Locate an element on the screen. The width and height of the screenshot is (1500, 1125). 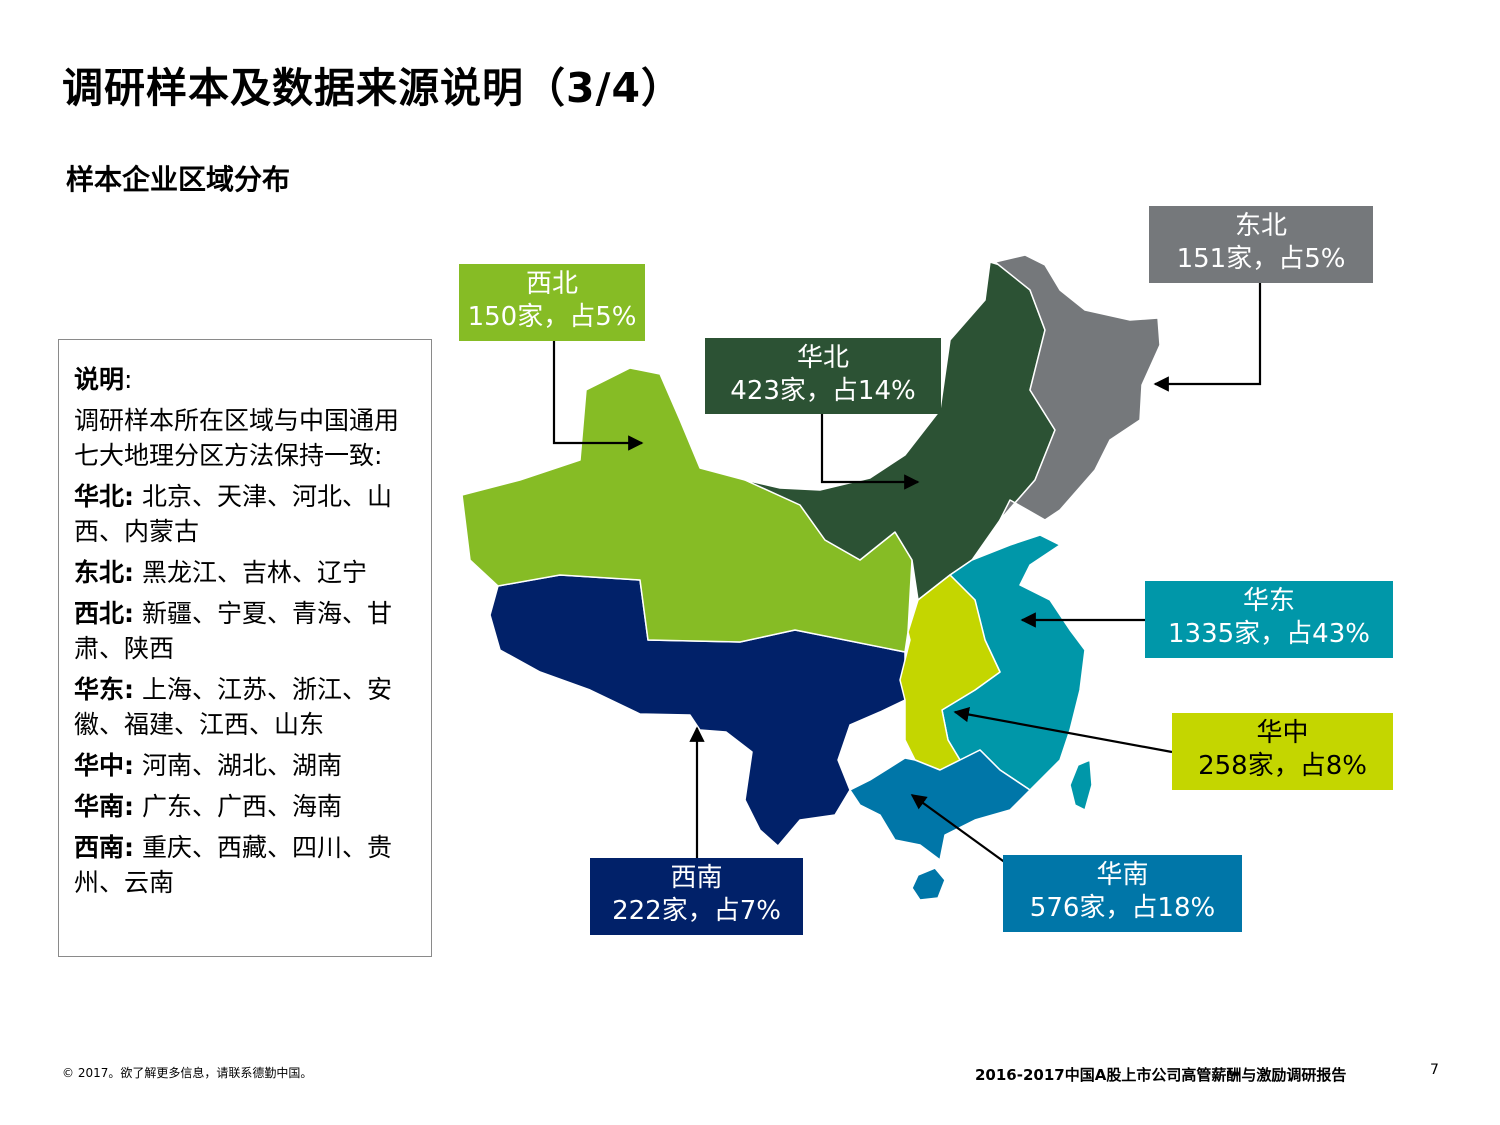
callout-stat: 151家，占5% is located at coordinates (1261, 259).